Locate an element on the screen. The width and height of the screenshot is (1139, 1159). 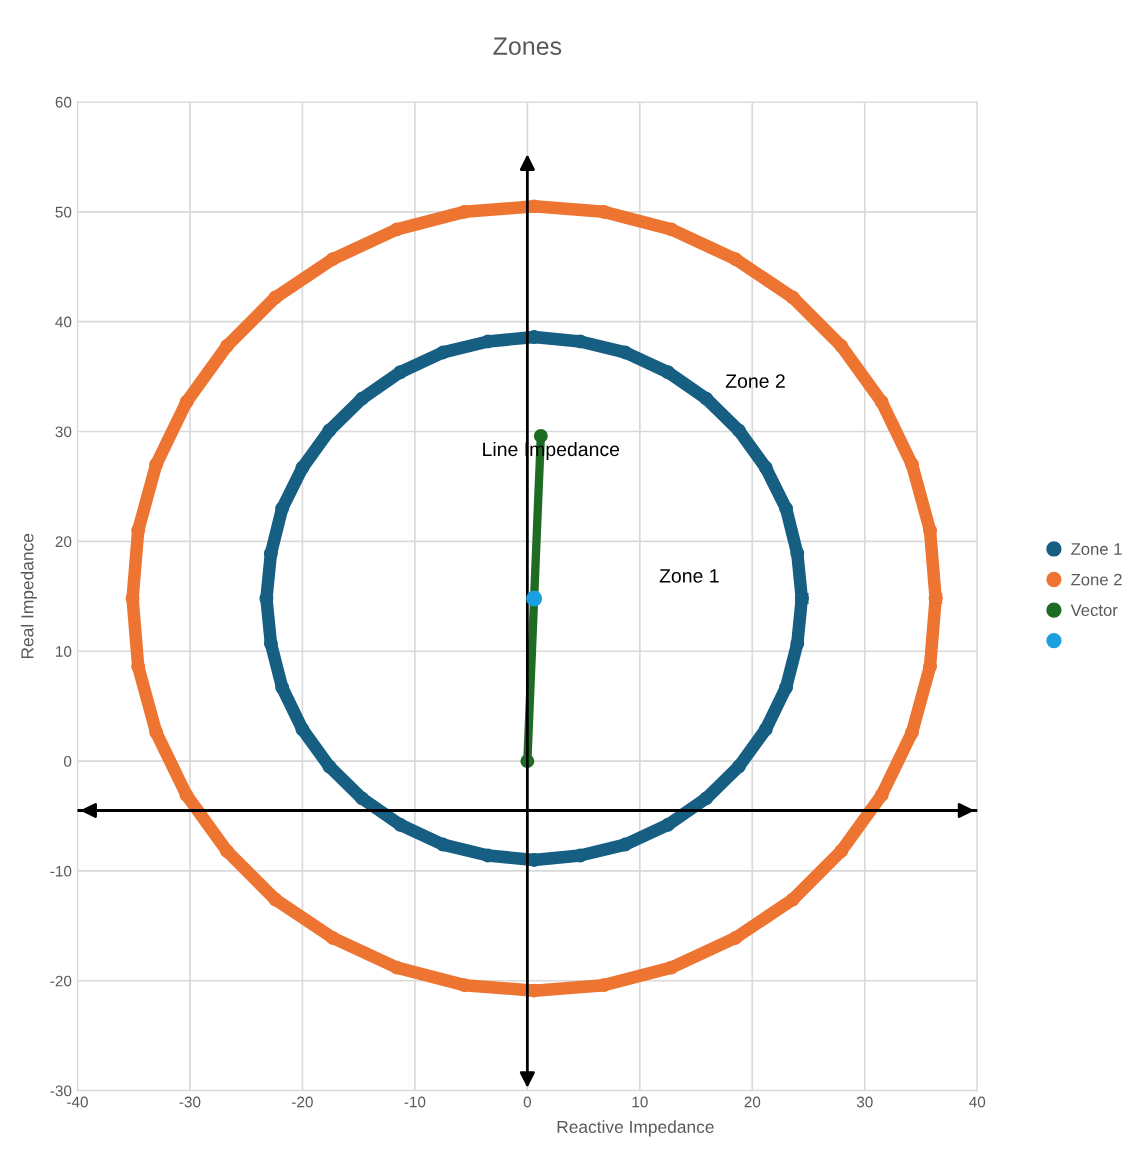
y-tick-label: -10 is located at coordinates (61, 871).